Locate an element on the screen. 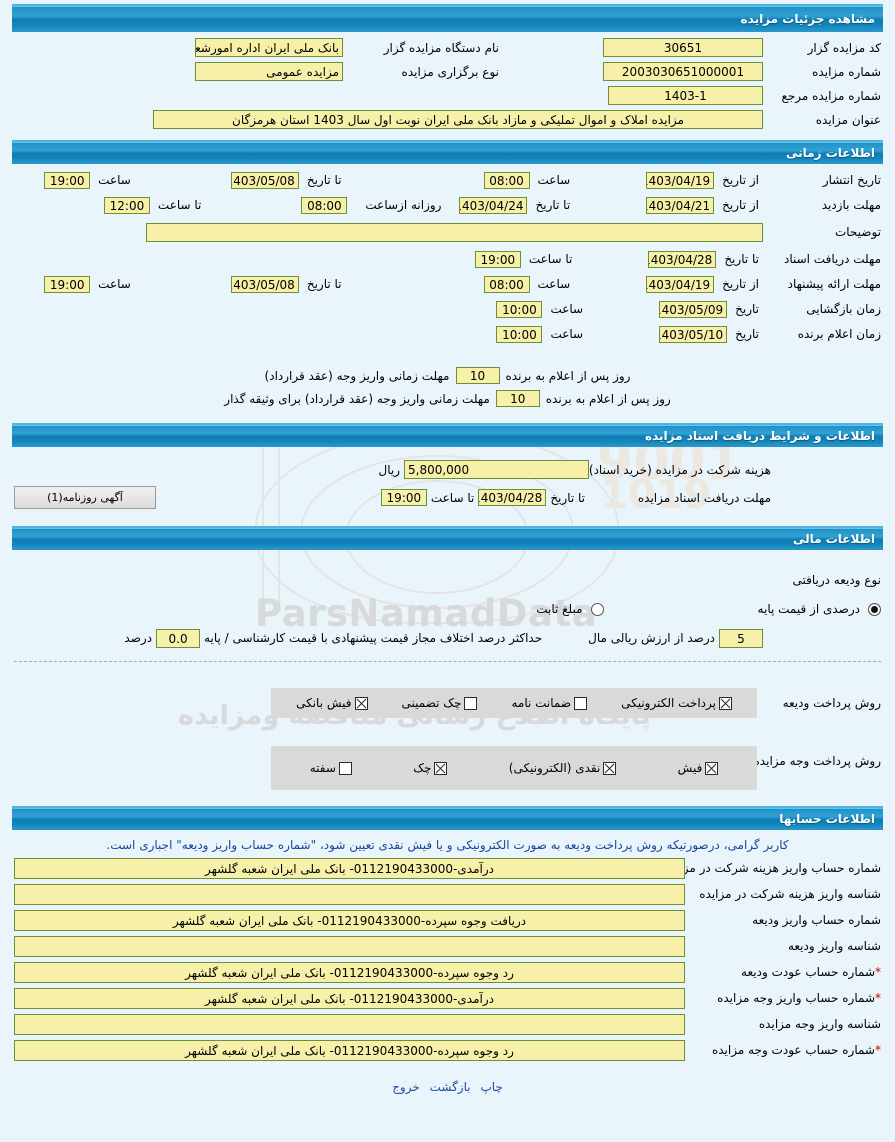  auction-method-panel: فیش نقدی (الکترونیکی) چک سفته is located at coordinates (514, 768).